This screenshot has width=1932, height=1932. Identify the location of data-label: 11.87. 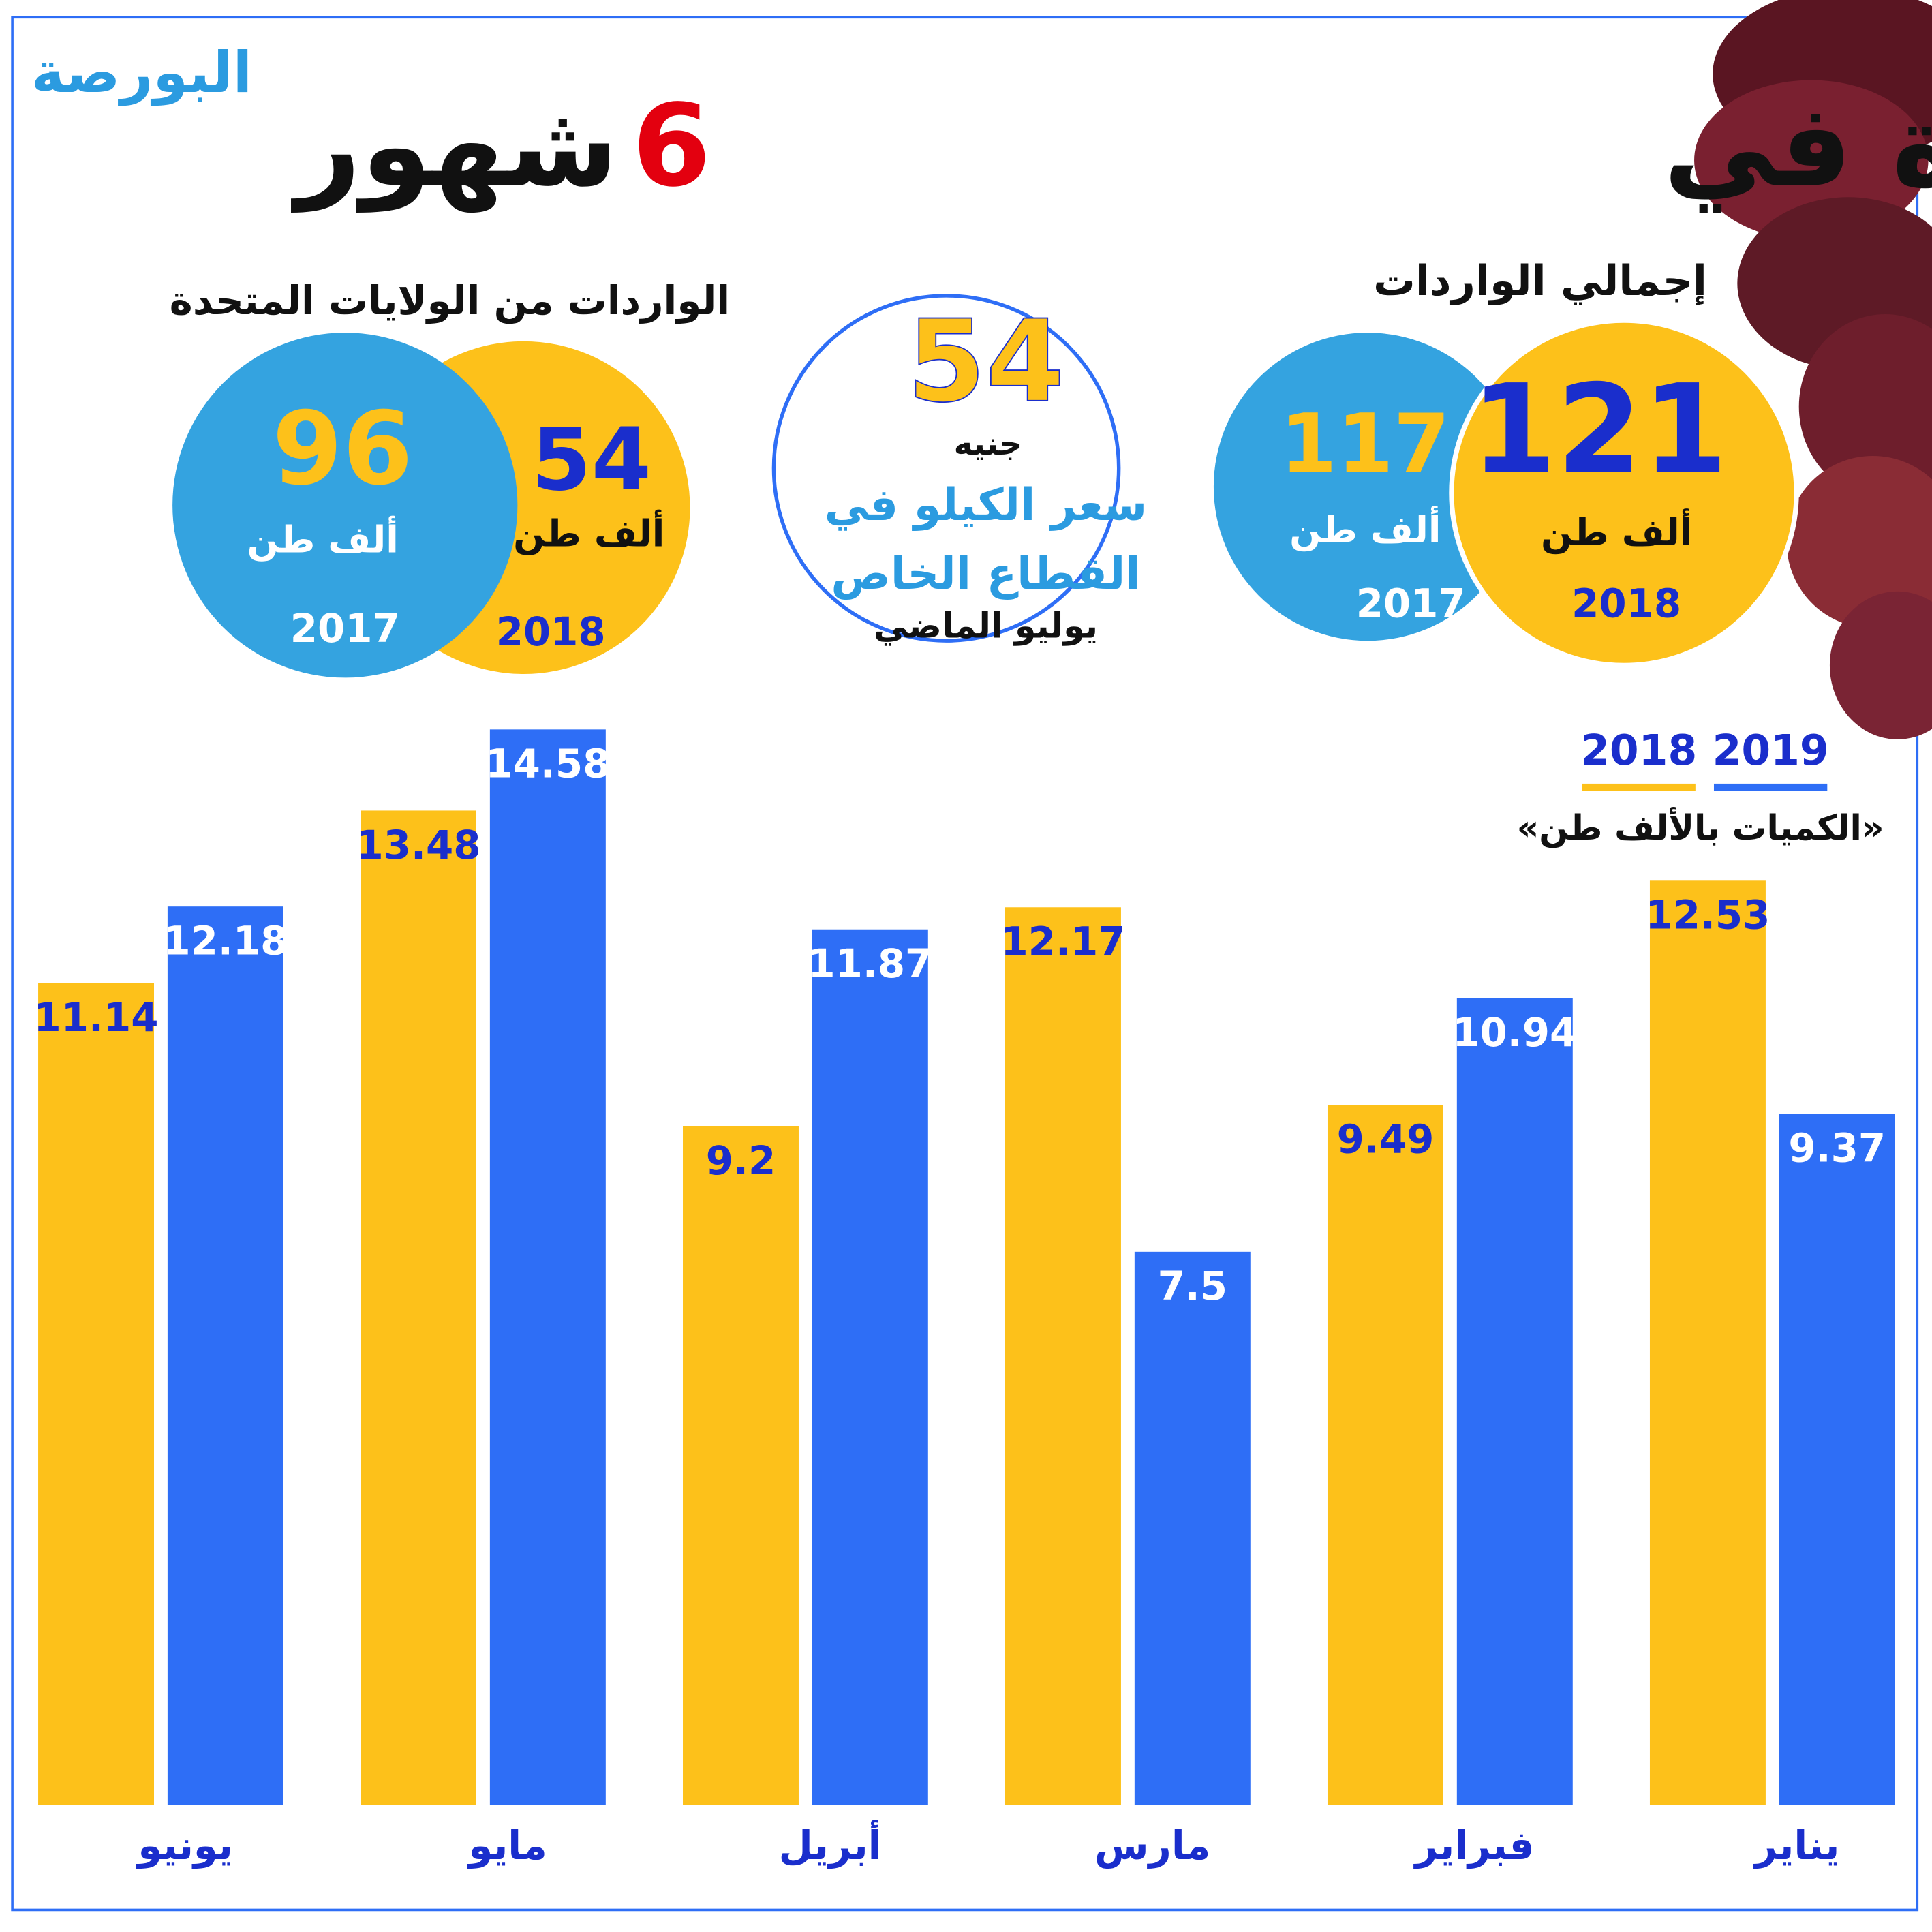
(870, 963).